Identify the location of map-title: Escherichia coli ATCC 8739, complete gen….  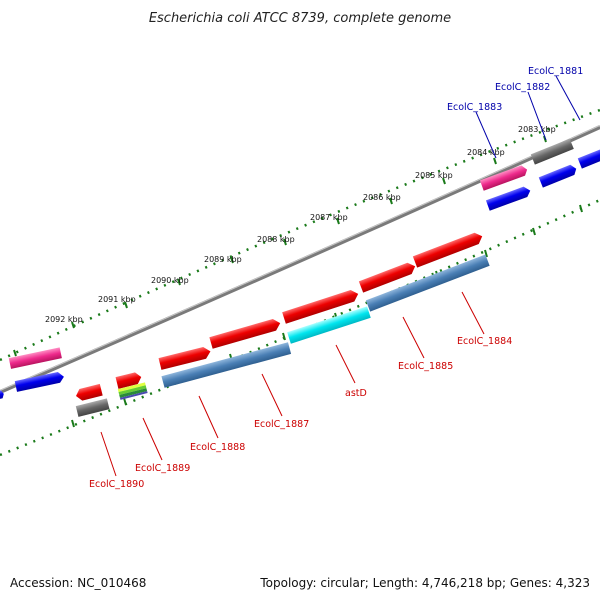
(300, 18).